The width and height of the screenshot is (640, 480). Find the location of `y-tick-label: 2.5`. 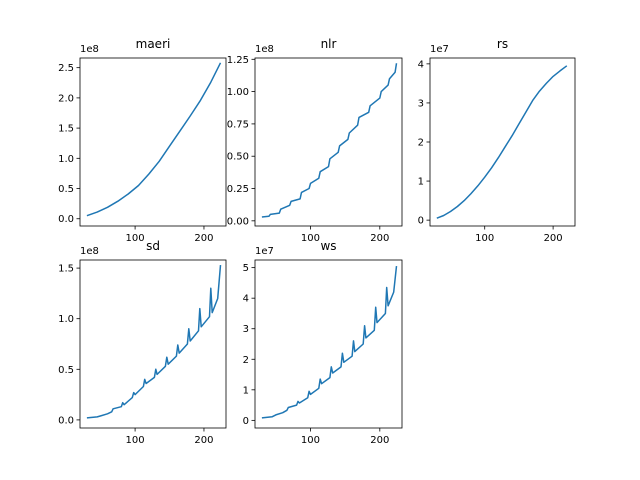

y-tick-label: 2.5 is located at coordinates (66, 68).